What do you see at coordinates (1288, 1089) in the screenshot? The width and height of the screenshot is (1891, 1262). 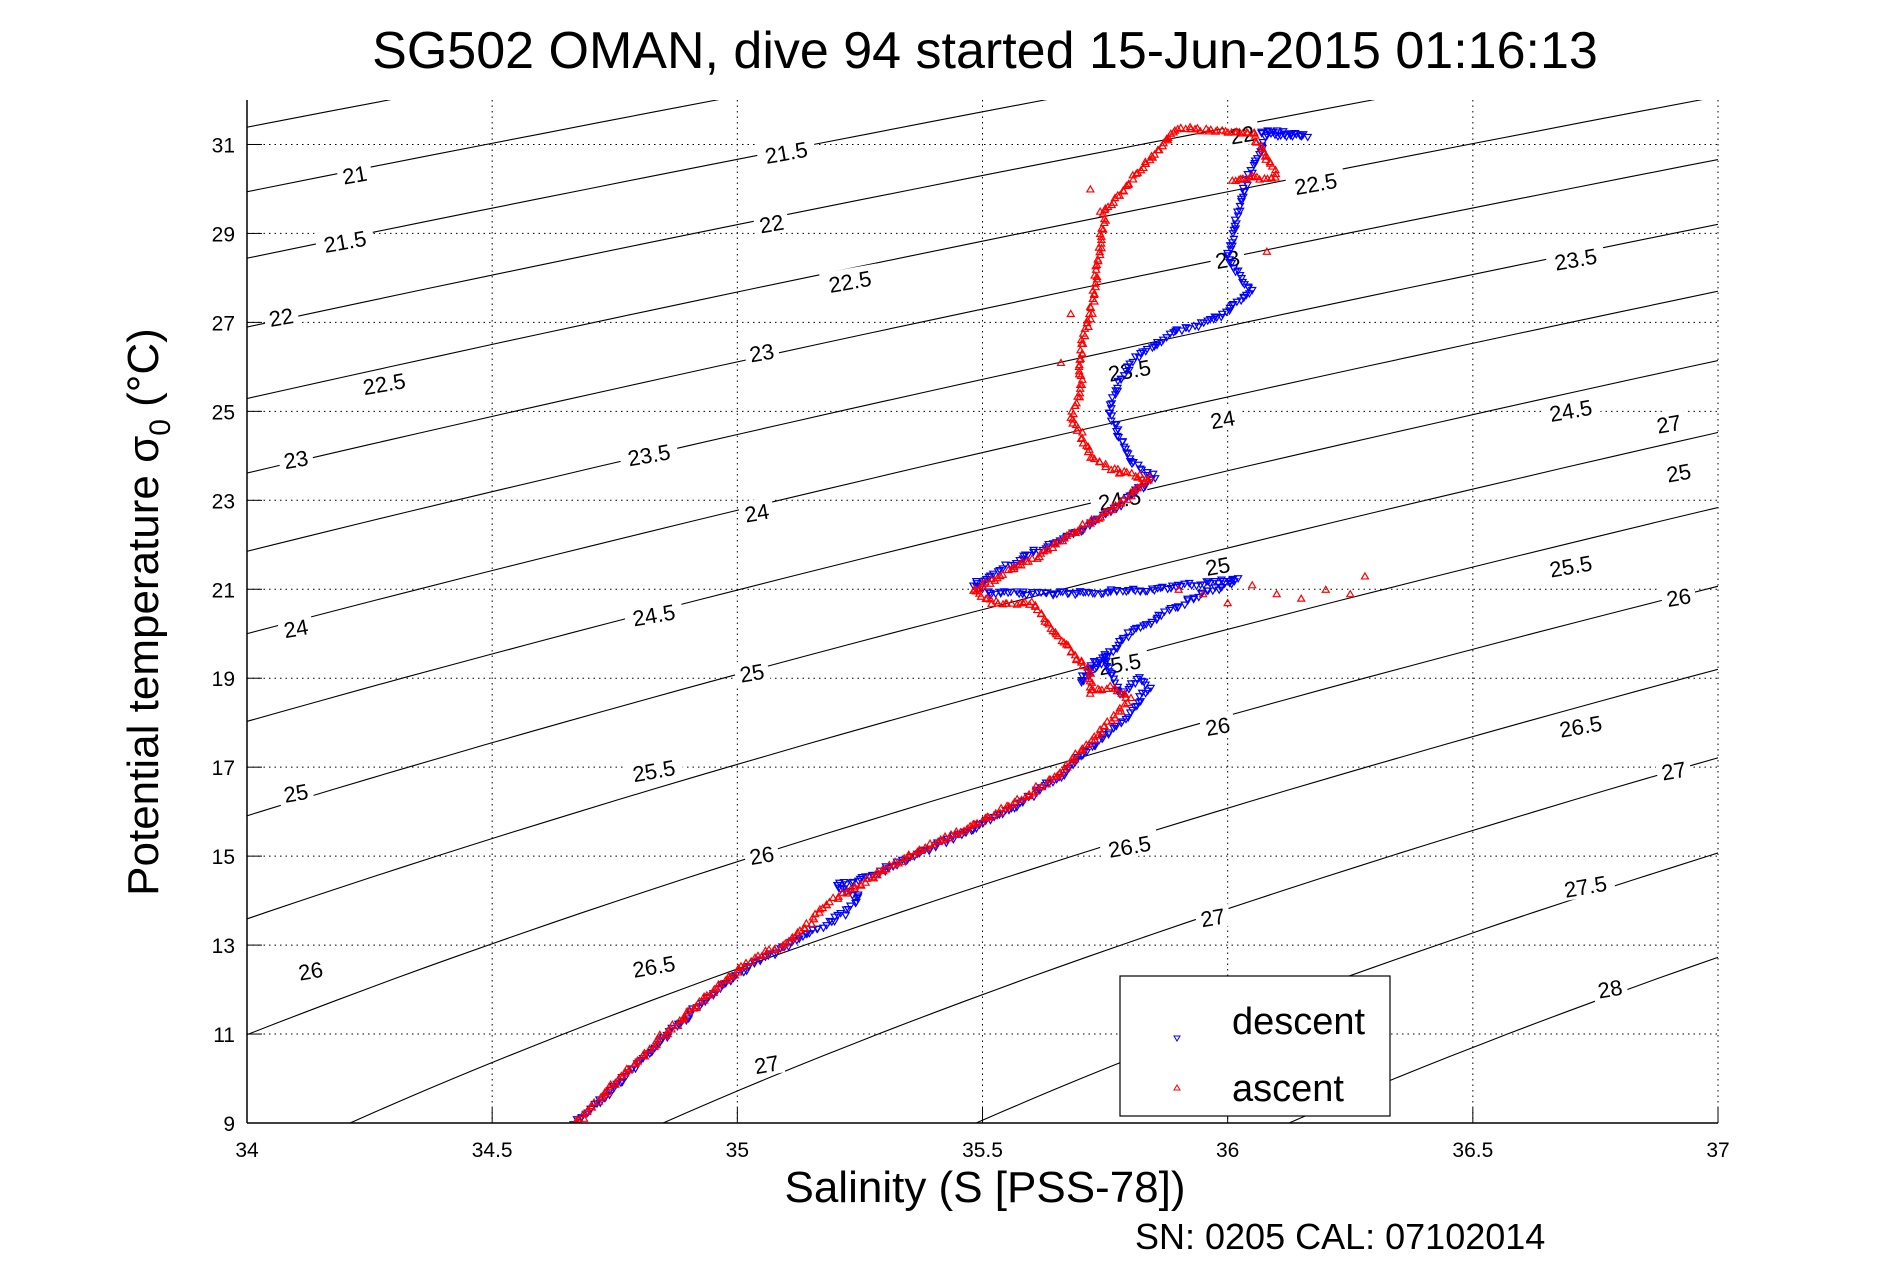 I see `legend-ascent-label: ascent` at bounding box center [1288, 1089].